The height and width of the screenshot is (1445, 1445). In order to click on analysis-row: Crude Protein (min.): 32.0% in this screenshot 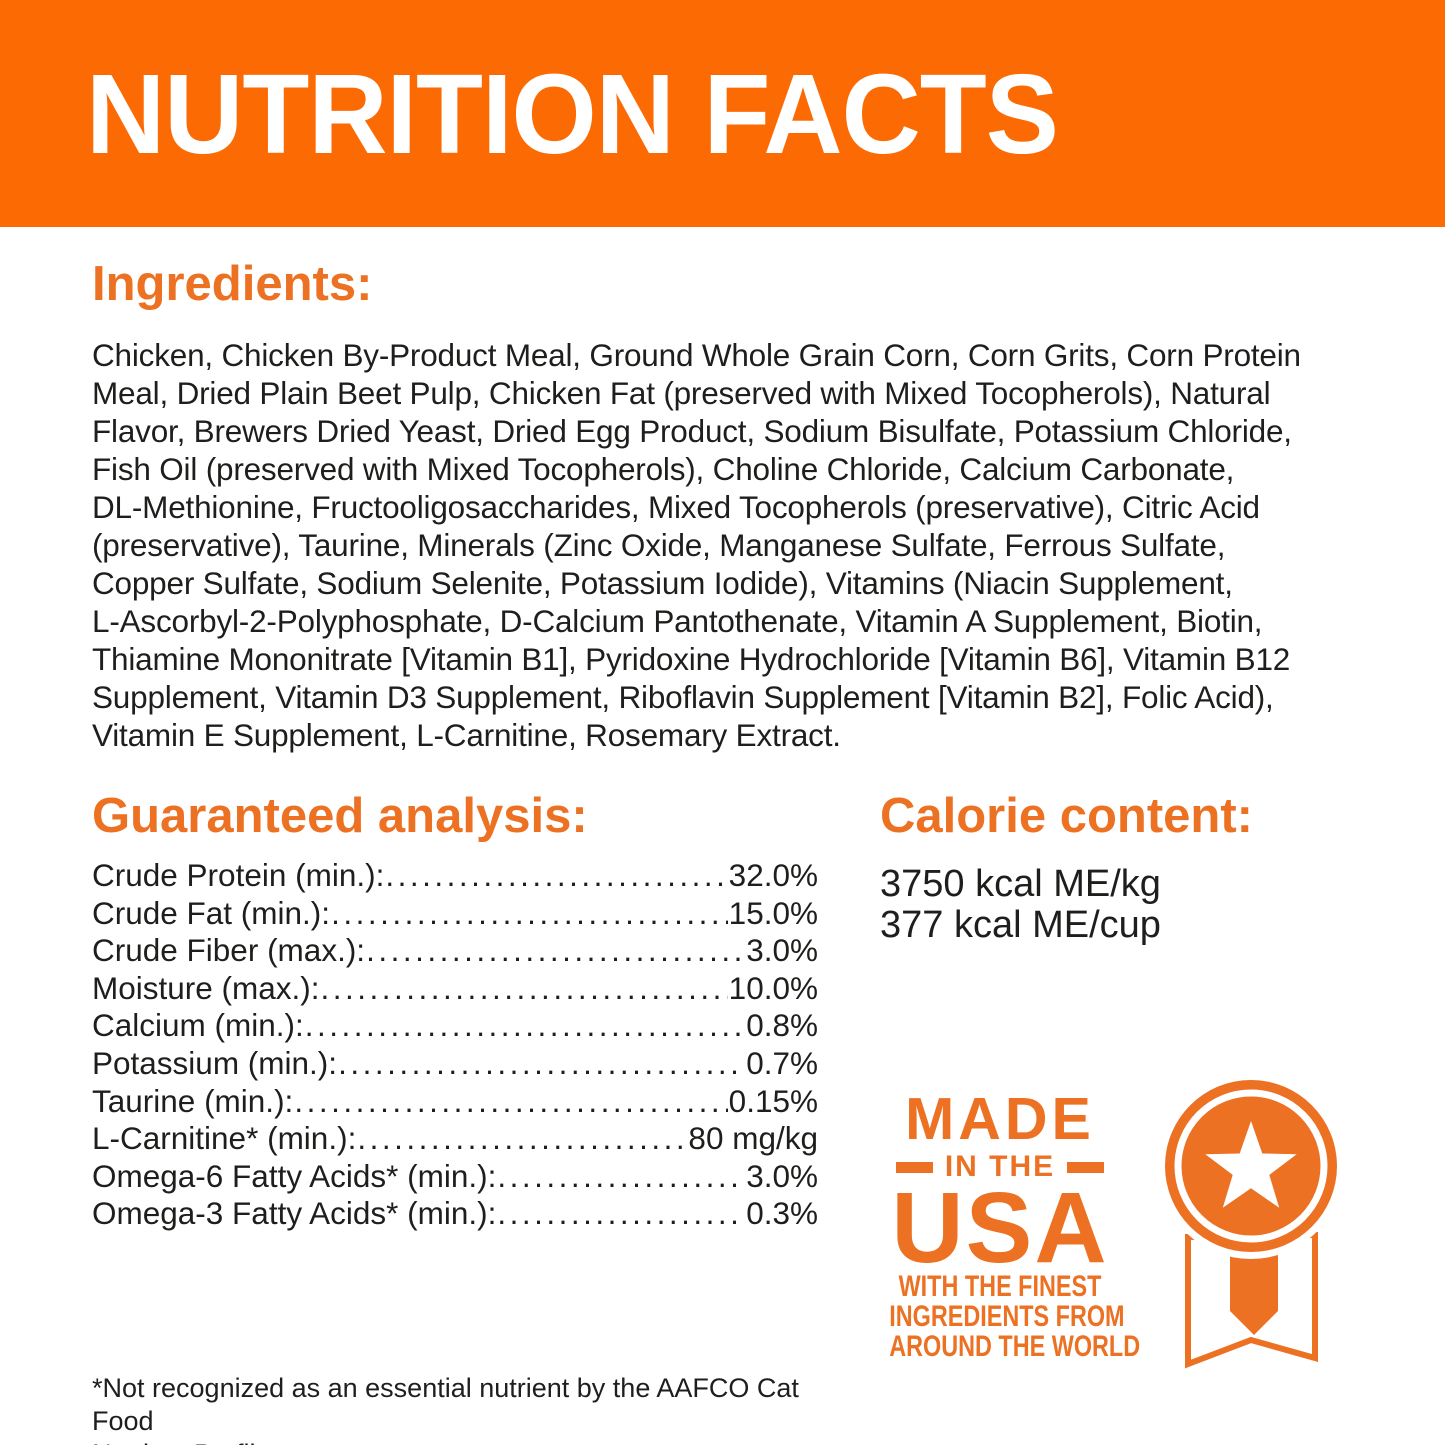, I will do `click(455, 876)`.